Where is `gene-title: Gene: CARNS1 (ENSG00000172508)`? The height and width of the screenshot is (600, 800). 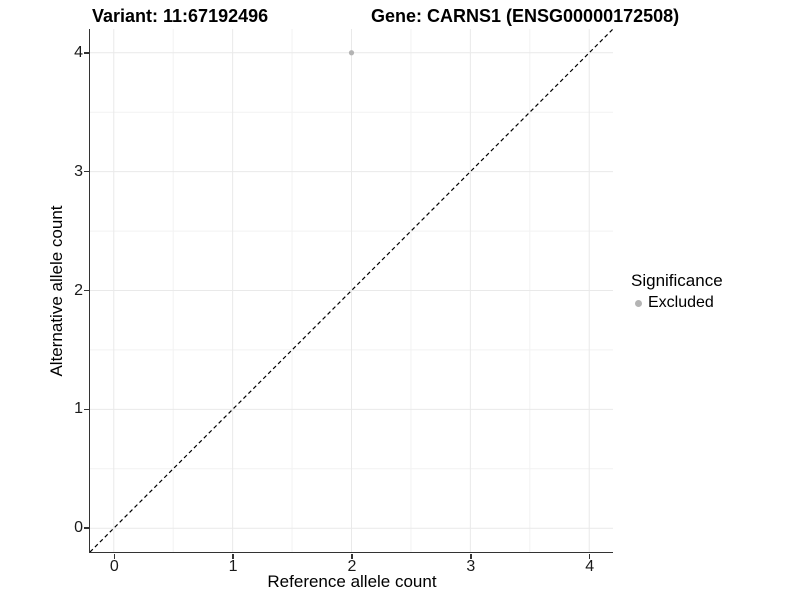 gene-title: Gene: CARNS1 (ENSG00000172508) is located at coordinates (525, 16).